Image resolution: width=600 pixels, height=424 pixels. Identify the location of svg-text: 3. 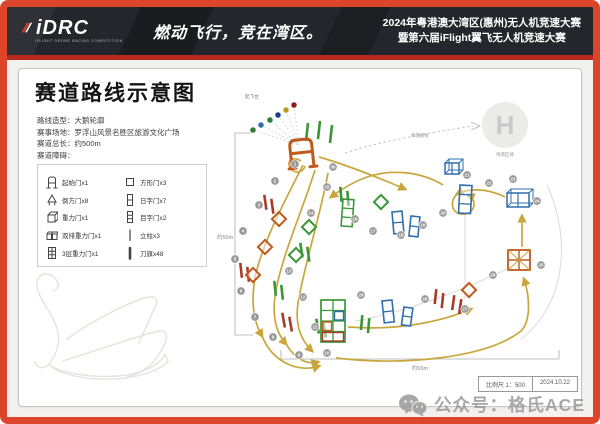
(259, 205).